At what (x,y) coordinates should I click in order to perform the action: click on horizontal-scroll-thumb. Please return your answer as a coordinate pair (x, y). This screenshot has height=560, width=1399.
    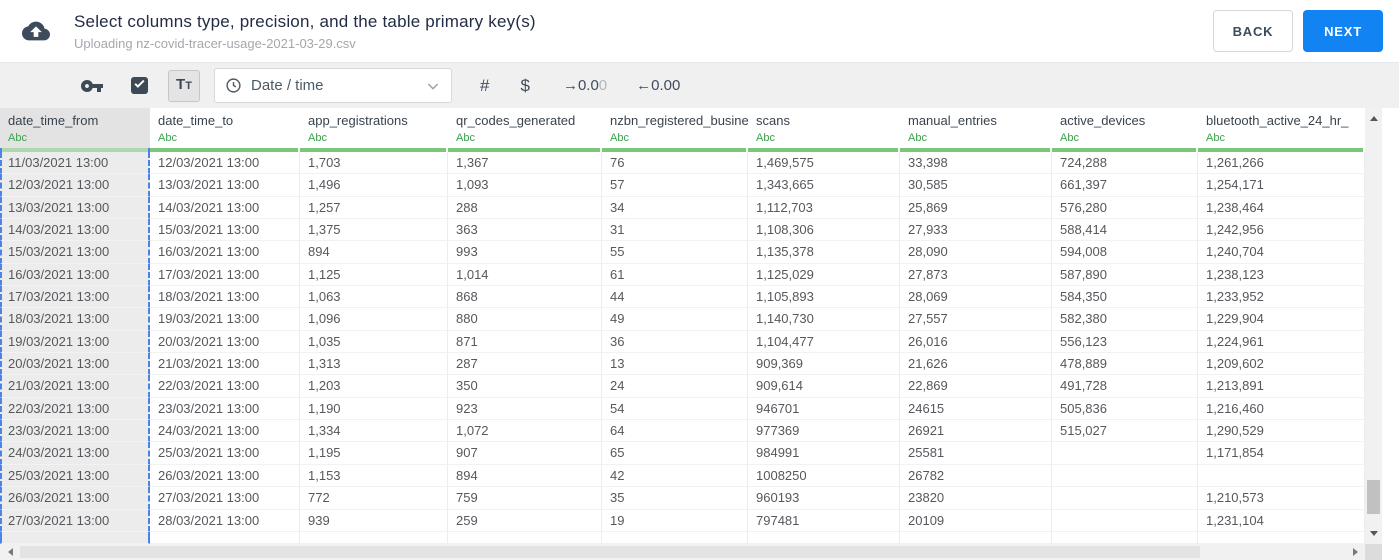
    Looking at the image, I should click on (610, 552).